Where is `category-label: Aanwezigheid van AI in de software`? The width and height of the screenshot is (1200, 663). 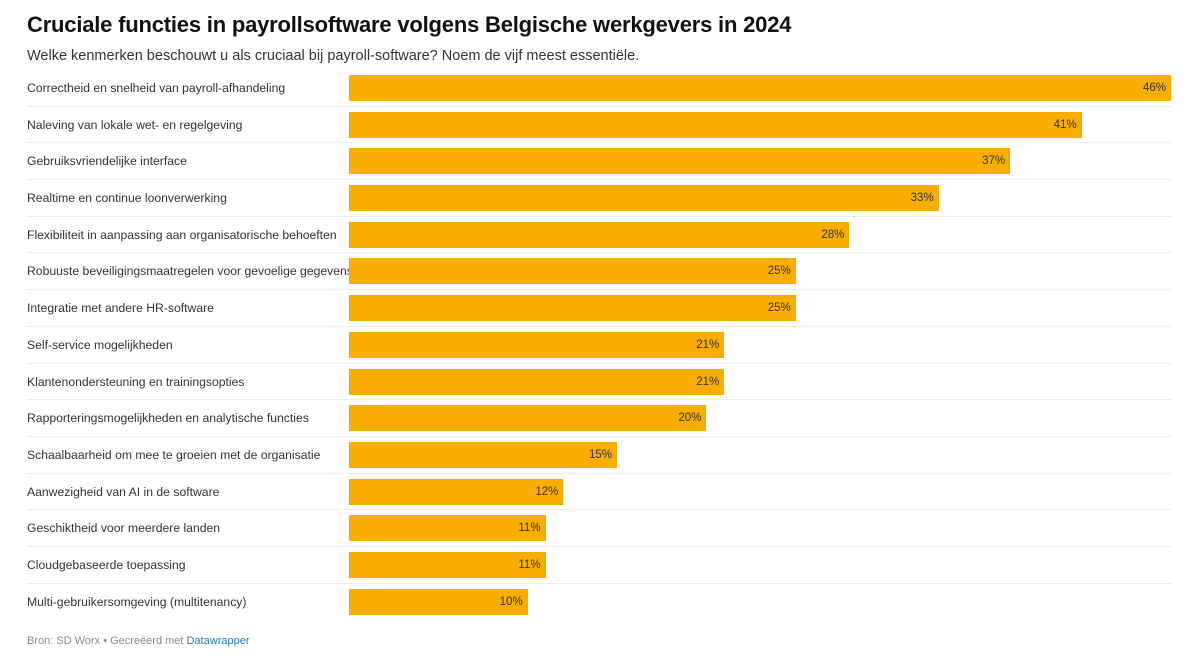 category-label: Aanwezigheid van AI in de software is located at coordinates (123, 491).